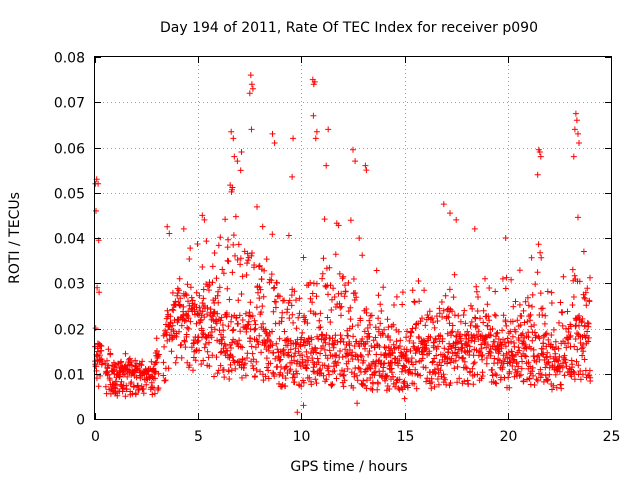  Describe the element at coordinates (69, 285) in the screenshot. I see `y-tick-label: 0.03` at that location.